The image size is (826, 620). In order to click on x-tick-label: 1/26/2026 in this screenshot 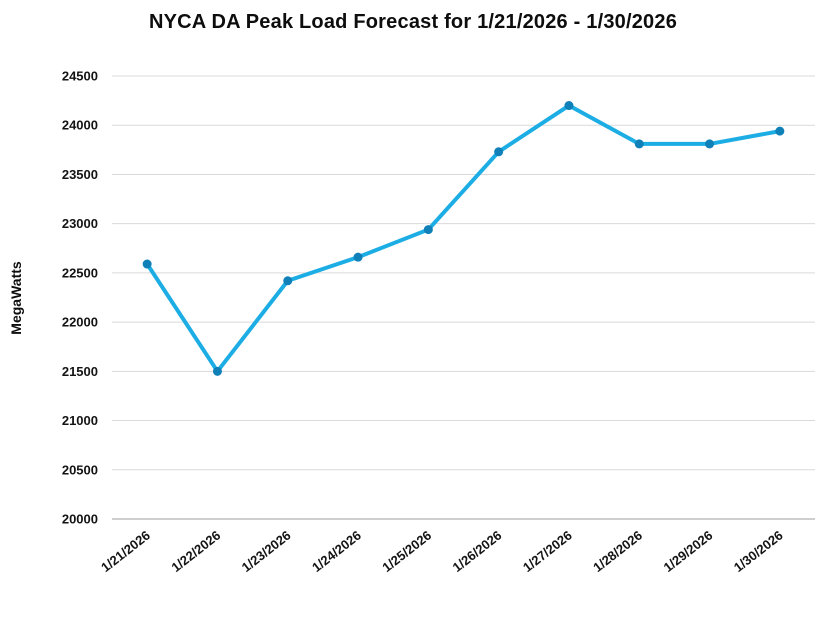, I will do `click(477, 551)`.